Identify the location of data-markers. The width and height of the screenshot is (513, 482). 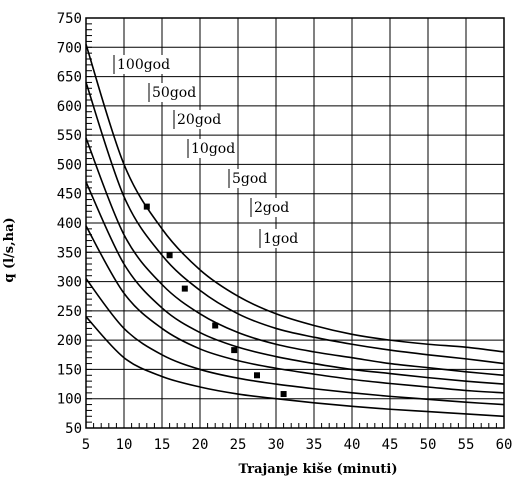
(215, 300).